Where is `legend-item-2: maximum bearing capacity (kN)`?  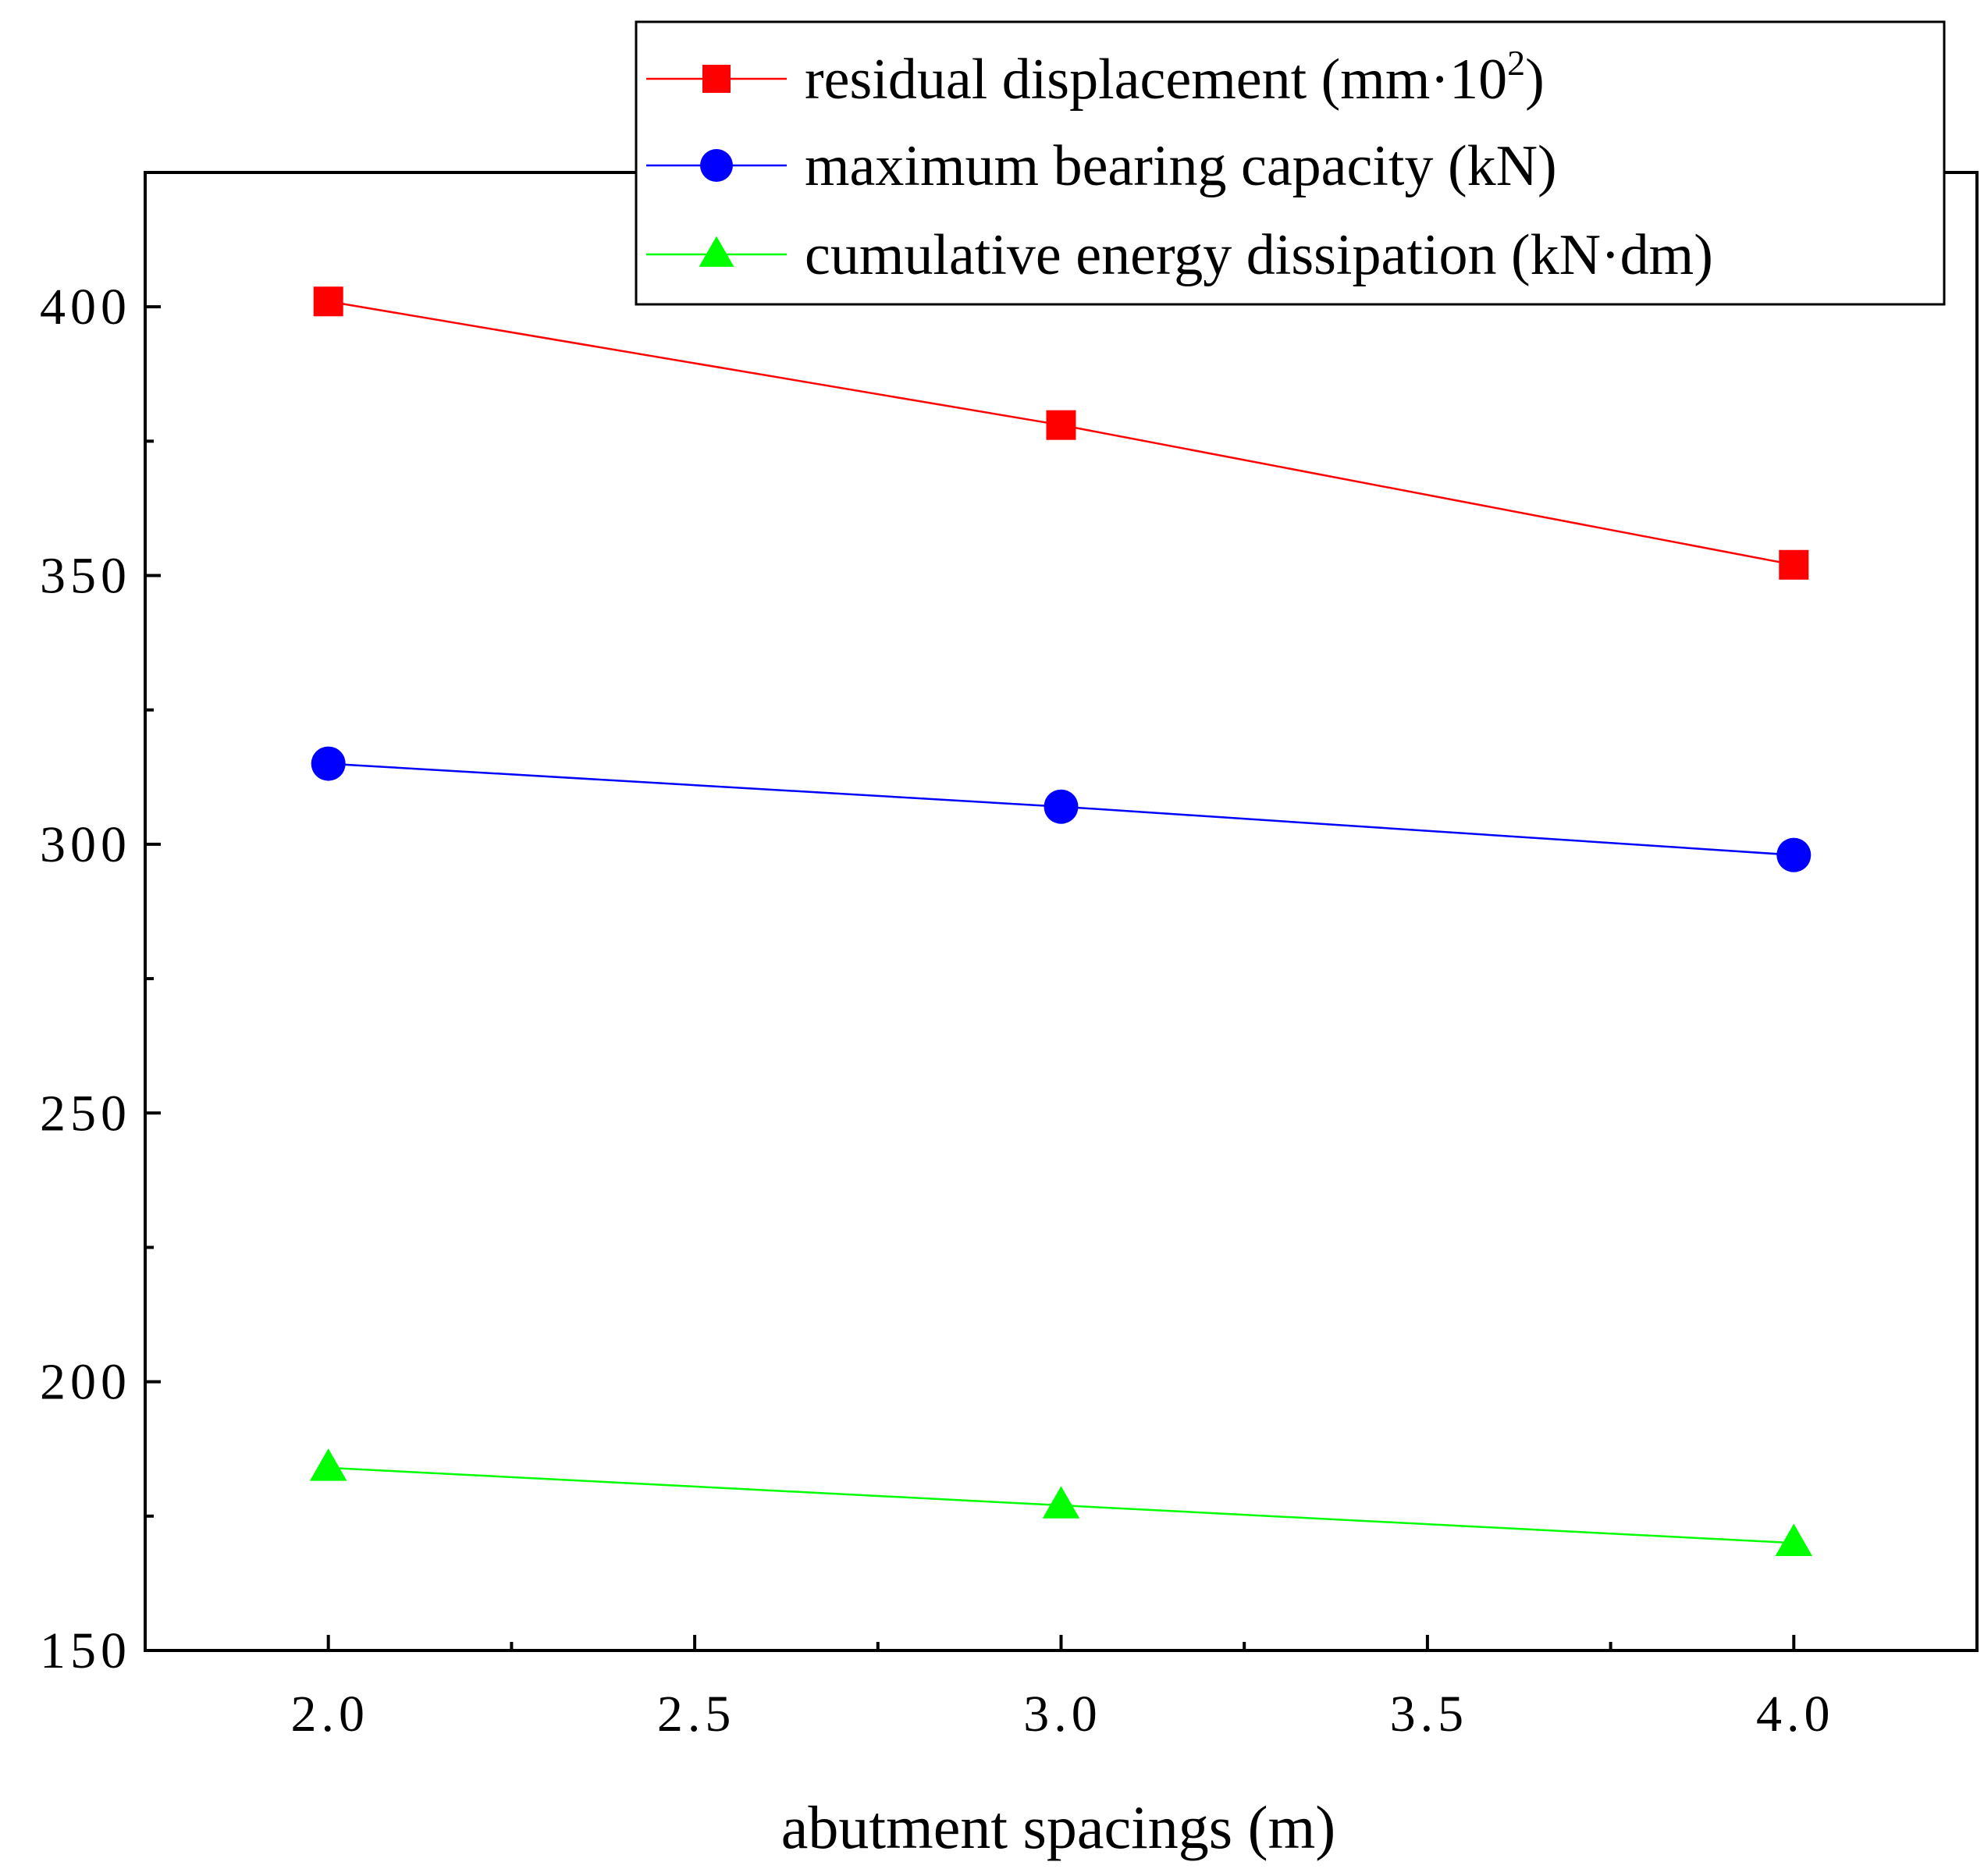
legend-item-2: maximum bearing capacity (kN) is located at coordinates (1101, 166).